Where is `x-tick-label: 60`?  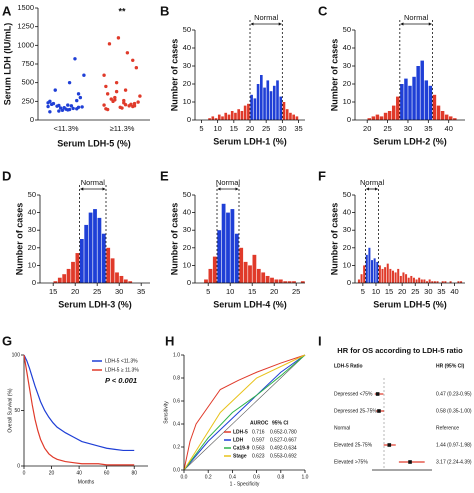
x-tick-label: 60 is located at coordinates (107, 473).